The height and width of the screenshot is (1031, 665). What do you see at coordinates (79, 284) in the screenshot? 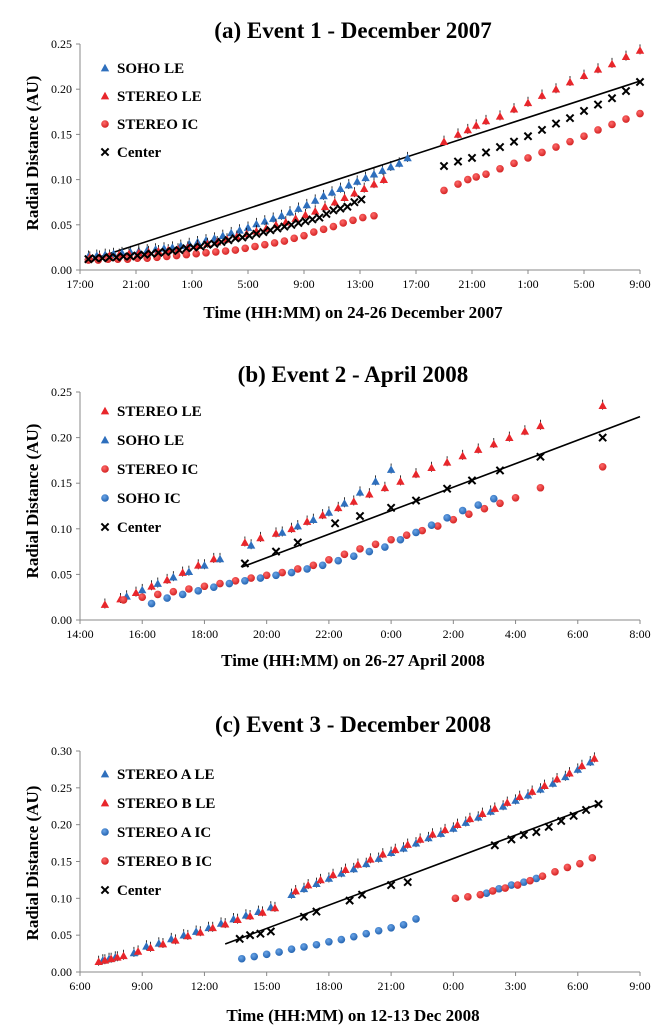
I see `x-tick-label: 17:00` at bounding box center [79, 284].